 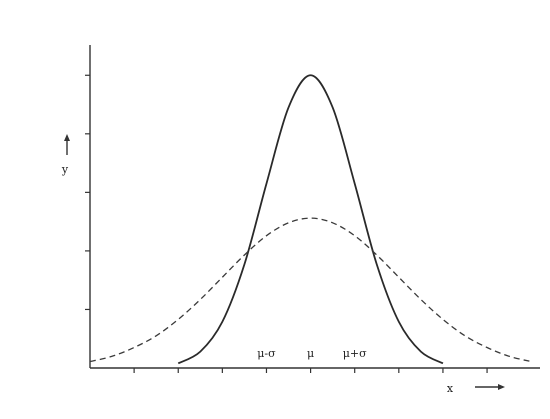 I want to click on x-axis-label: x, so click(x=450, y=388).